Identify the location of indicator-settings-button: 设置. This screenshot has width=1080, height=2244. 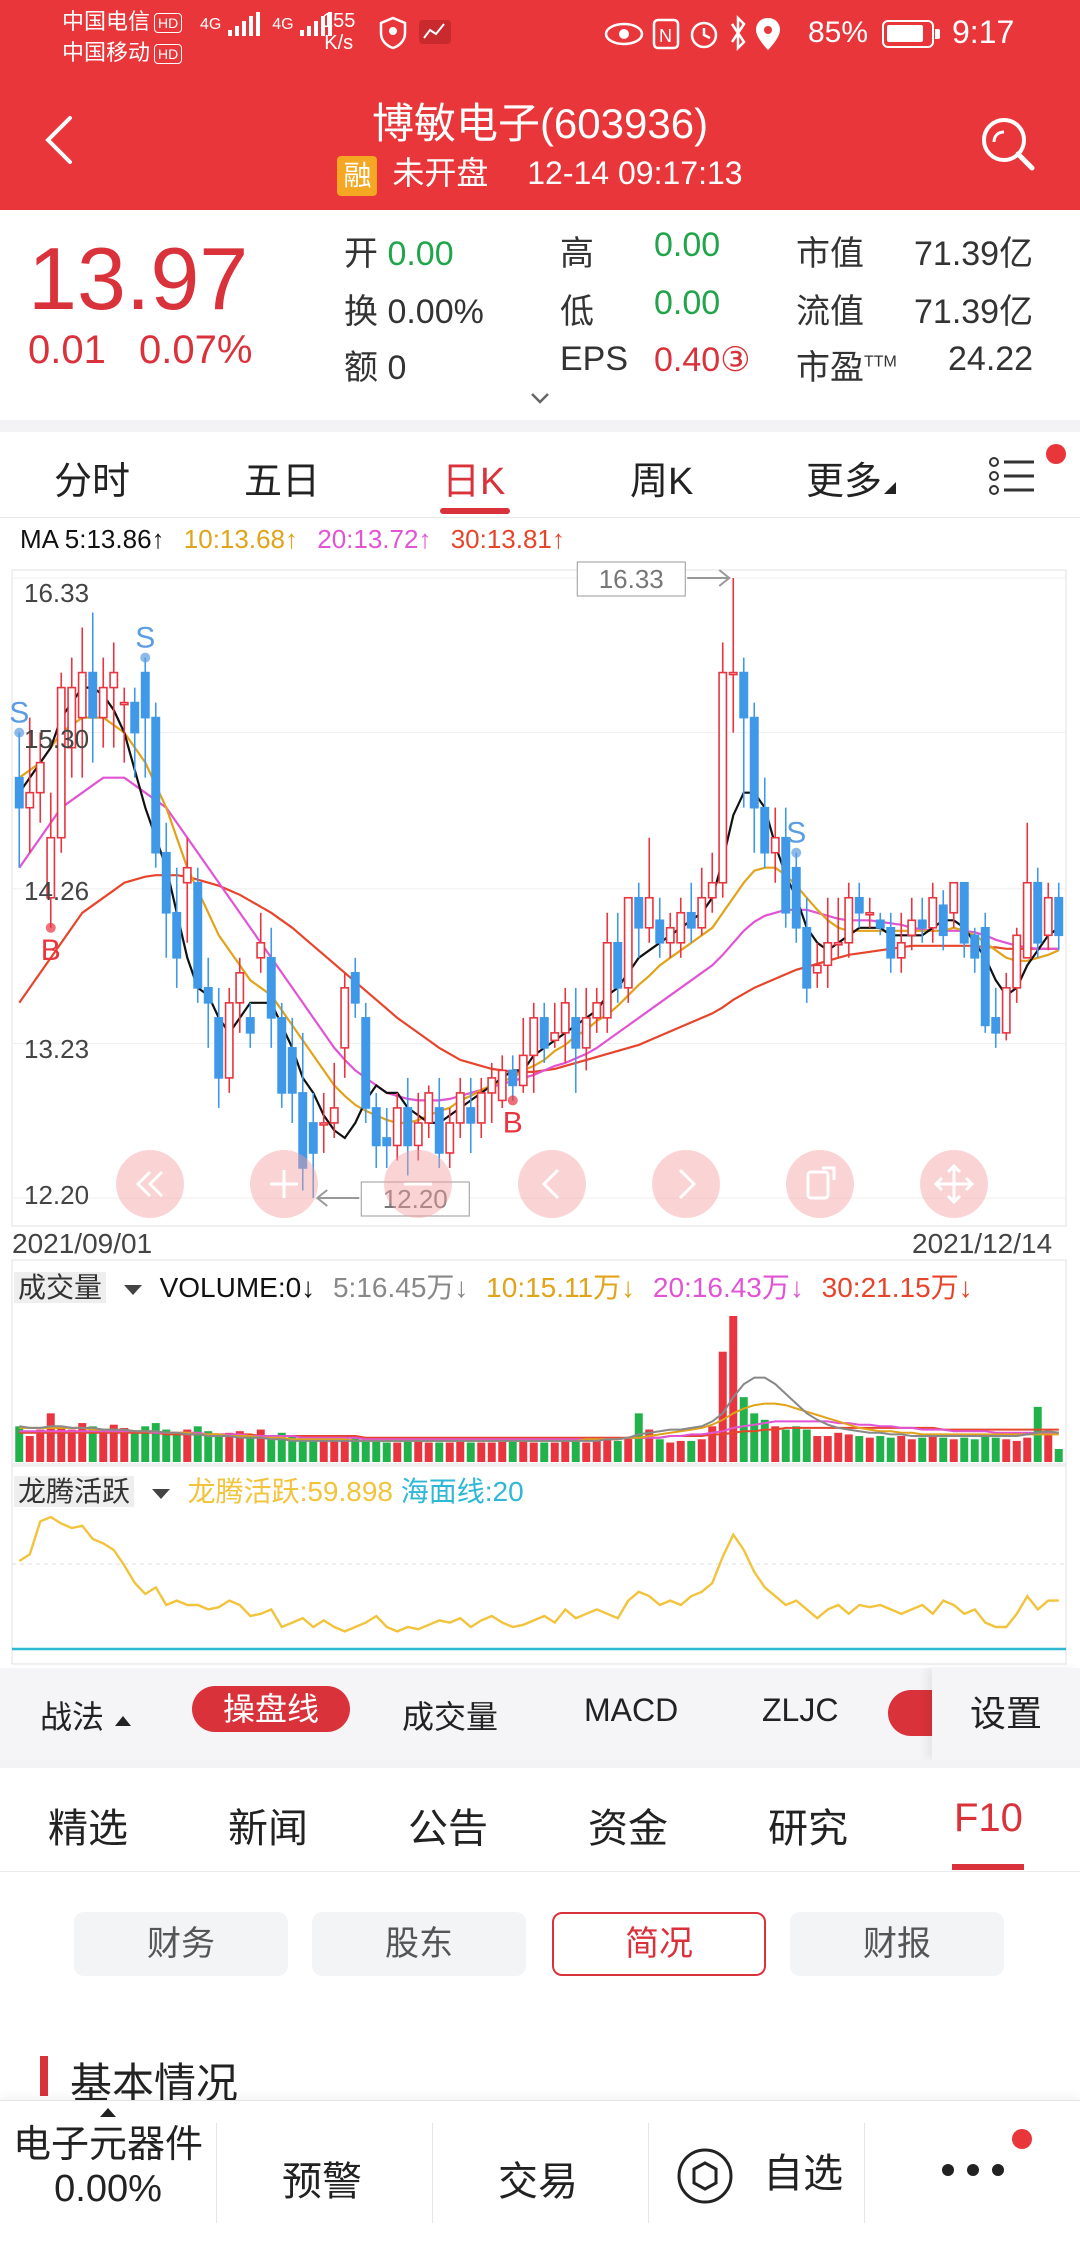
(1006, 1714).